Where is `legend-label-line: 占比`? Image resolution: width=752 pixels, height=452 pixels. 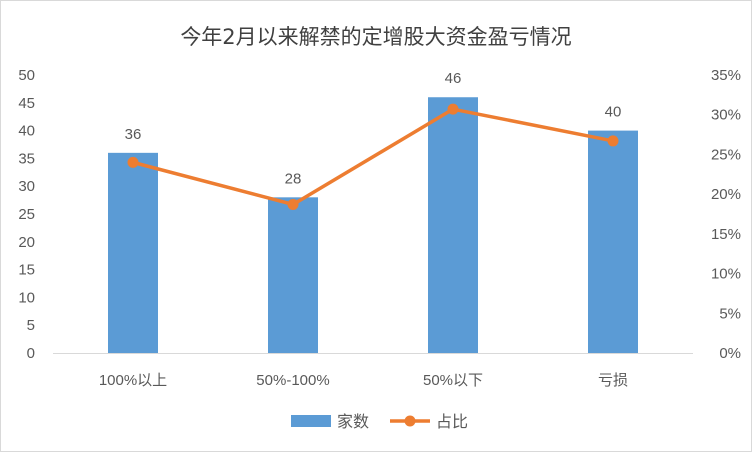 legend-label-line: 占比 is located at coordinates (452, 422).